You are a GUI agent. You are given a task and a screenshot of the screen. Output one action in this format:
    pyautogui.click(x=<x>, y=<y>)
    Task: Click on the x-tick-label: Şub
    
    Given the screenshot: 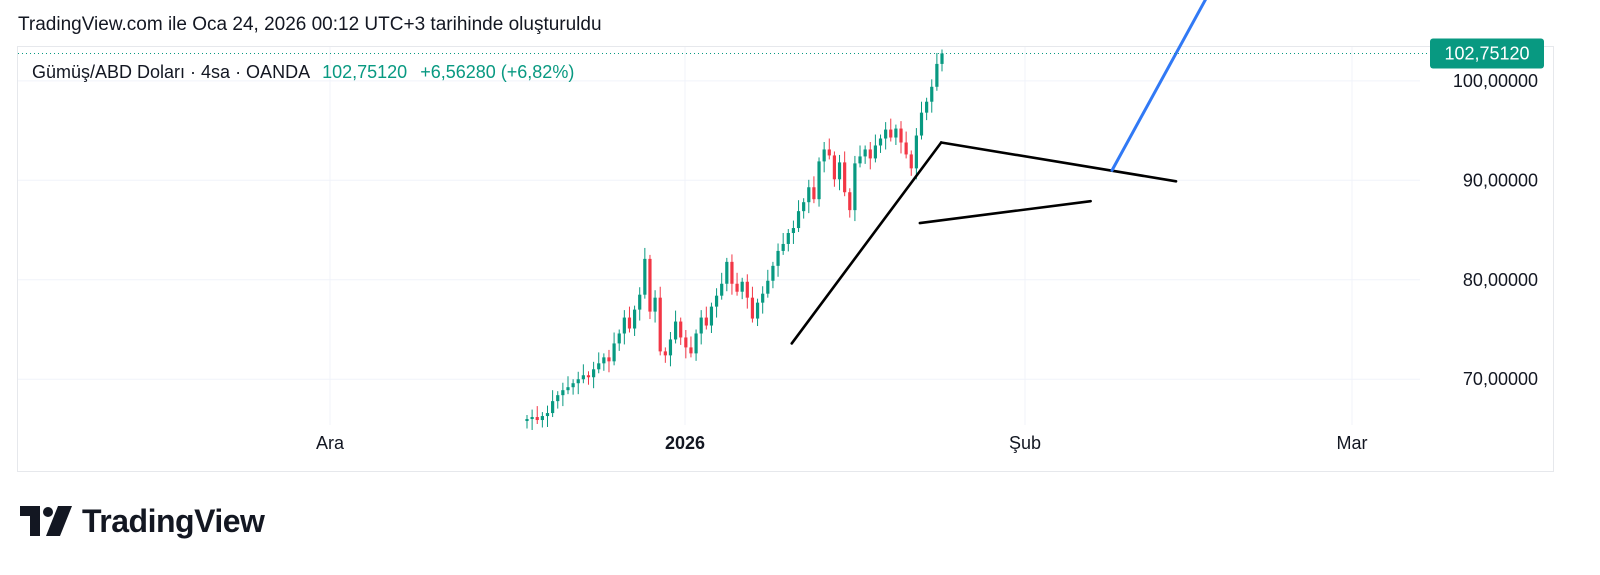 What is the action you would take?
    pyautogui.click(x=1025, y=443)
    